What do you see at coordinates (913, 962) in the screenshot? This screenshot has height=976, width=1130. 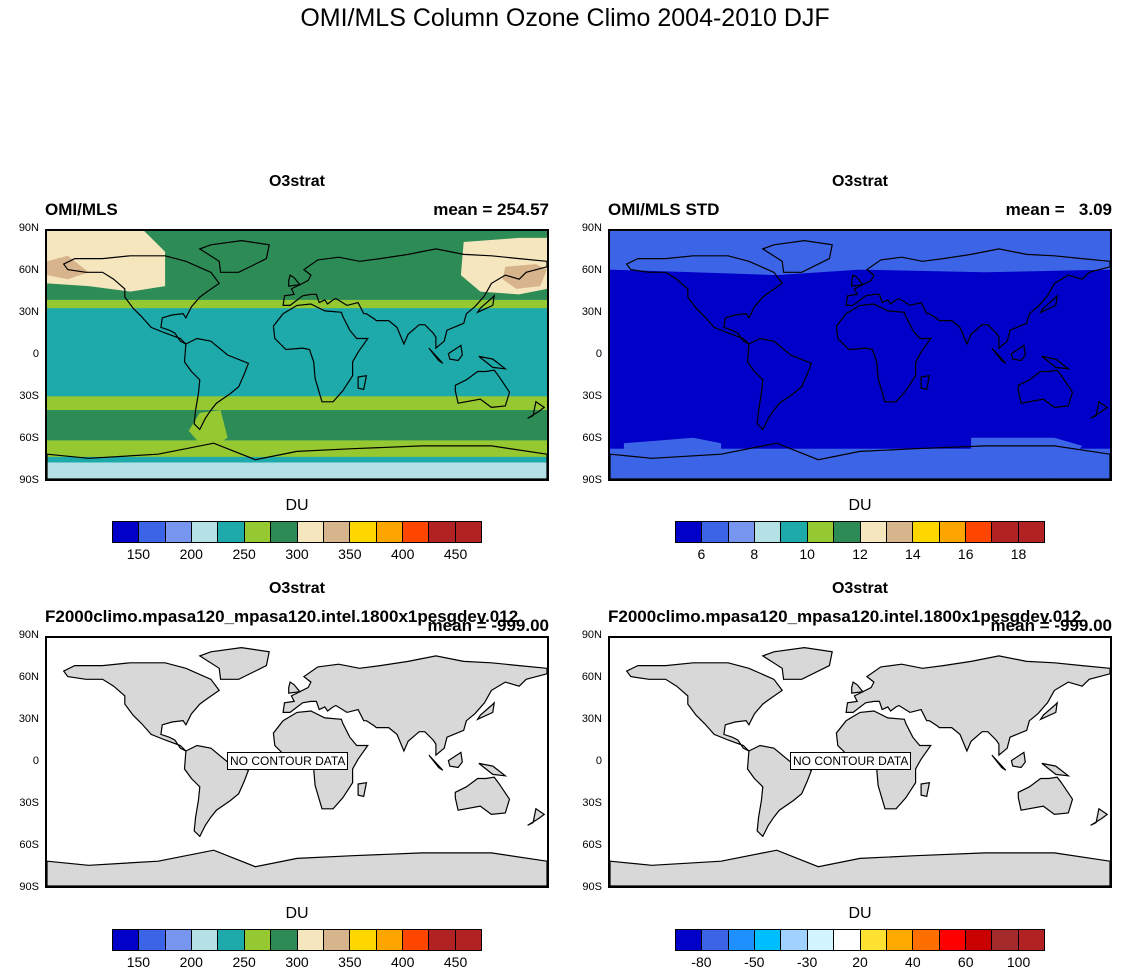 I see `colorbar-label: 40` at bounding box center [913, 962].